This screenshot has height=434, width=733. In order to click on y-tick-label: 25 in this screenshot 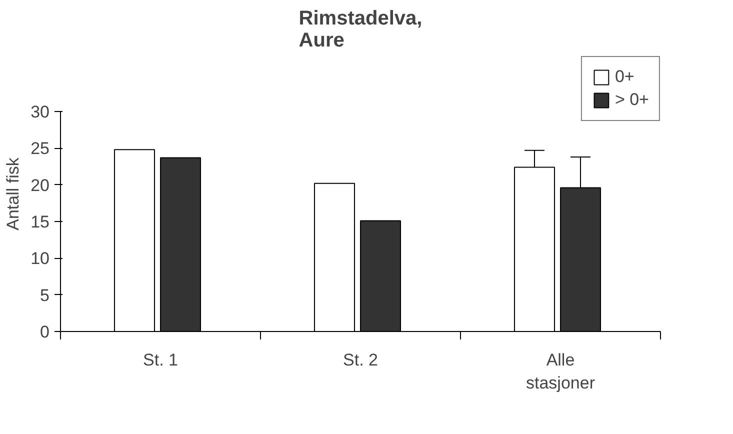, I will do `click(40, 148)`.